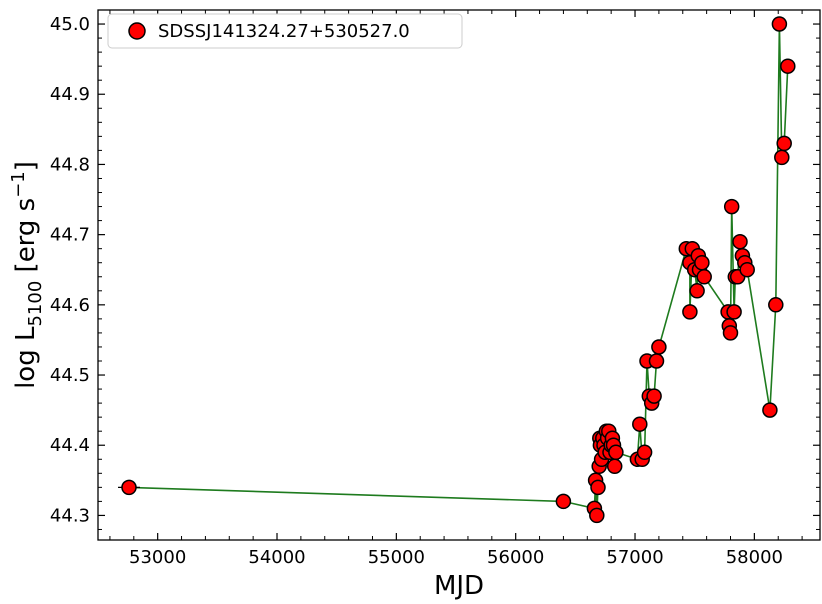  I want to click on legend: SDSSJ141324.27+530527.0, so click(285, 31).